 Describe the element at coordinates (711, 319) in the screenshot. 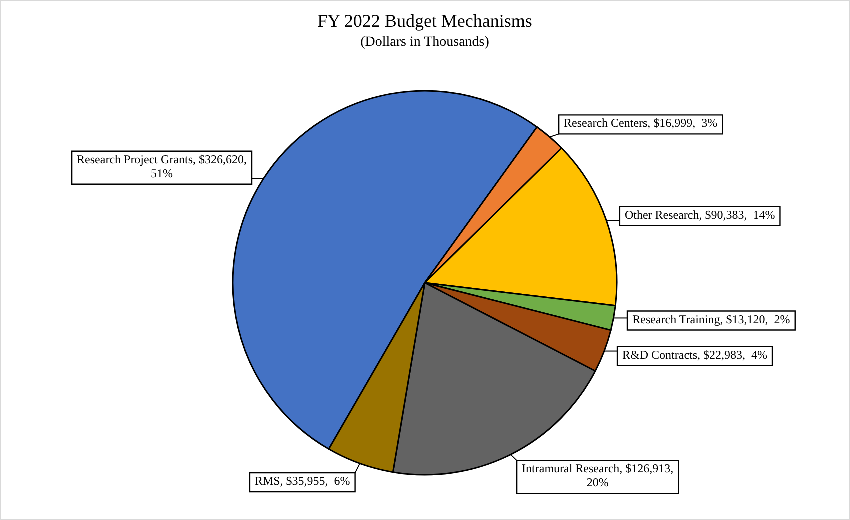

I see `slice-label: Research Training, $13,120, 2%` at that location.